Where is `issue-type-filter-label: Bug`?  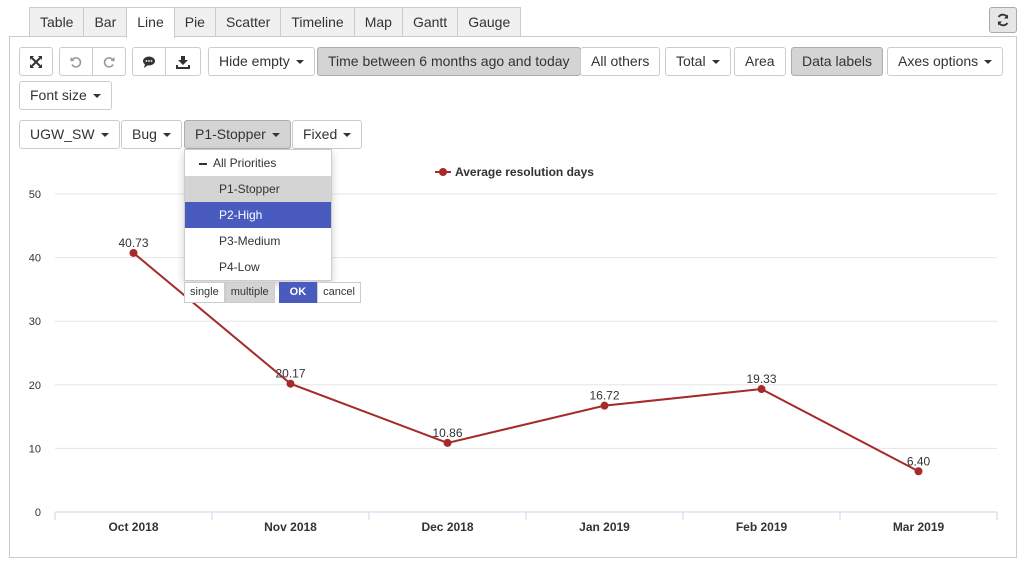
issue-type-filter-label: Bug is located at coordinates (144, 134).